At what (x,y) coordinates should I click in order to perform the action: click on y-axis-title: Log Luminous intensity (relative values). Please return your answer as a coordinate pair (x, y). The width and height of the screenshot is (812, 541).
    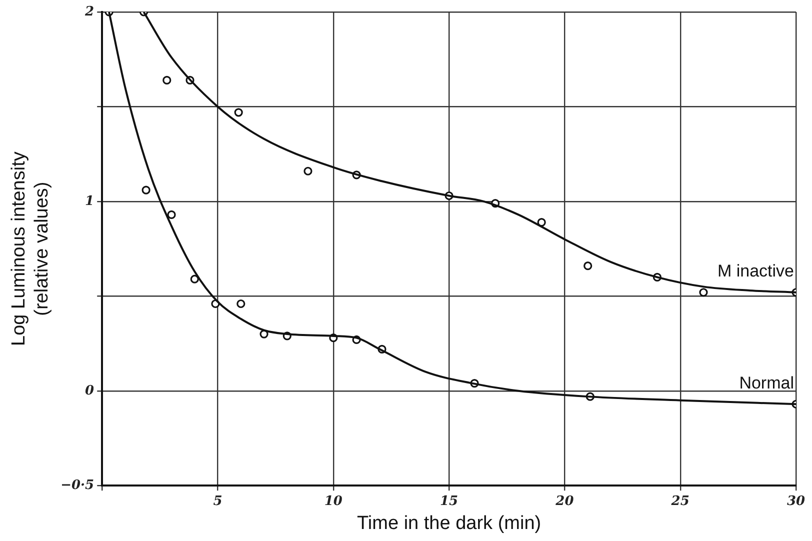
    Looking at the image, I should click on (30, 248).